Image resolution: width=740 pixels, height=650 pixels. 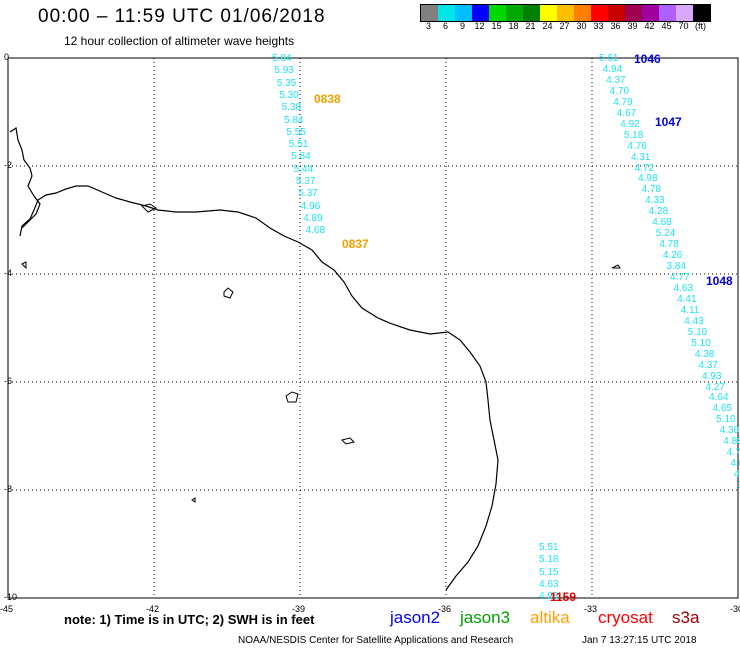 What do you see at coordinates (11, 597) in the screenshot?
I see `lat-tick-label: -10` at bounding box center [11, 597].